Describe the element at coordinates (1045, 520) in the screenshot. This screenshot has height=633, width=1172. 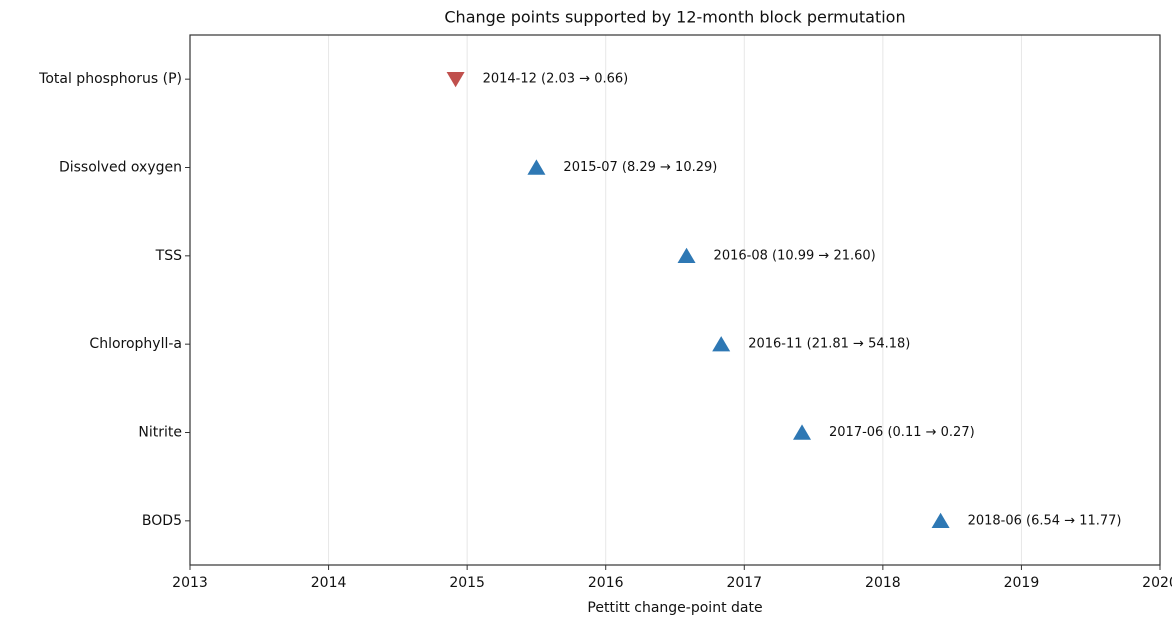
I see `annotation: 2018-06 (6.54 → 11.77)` at that location.